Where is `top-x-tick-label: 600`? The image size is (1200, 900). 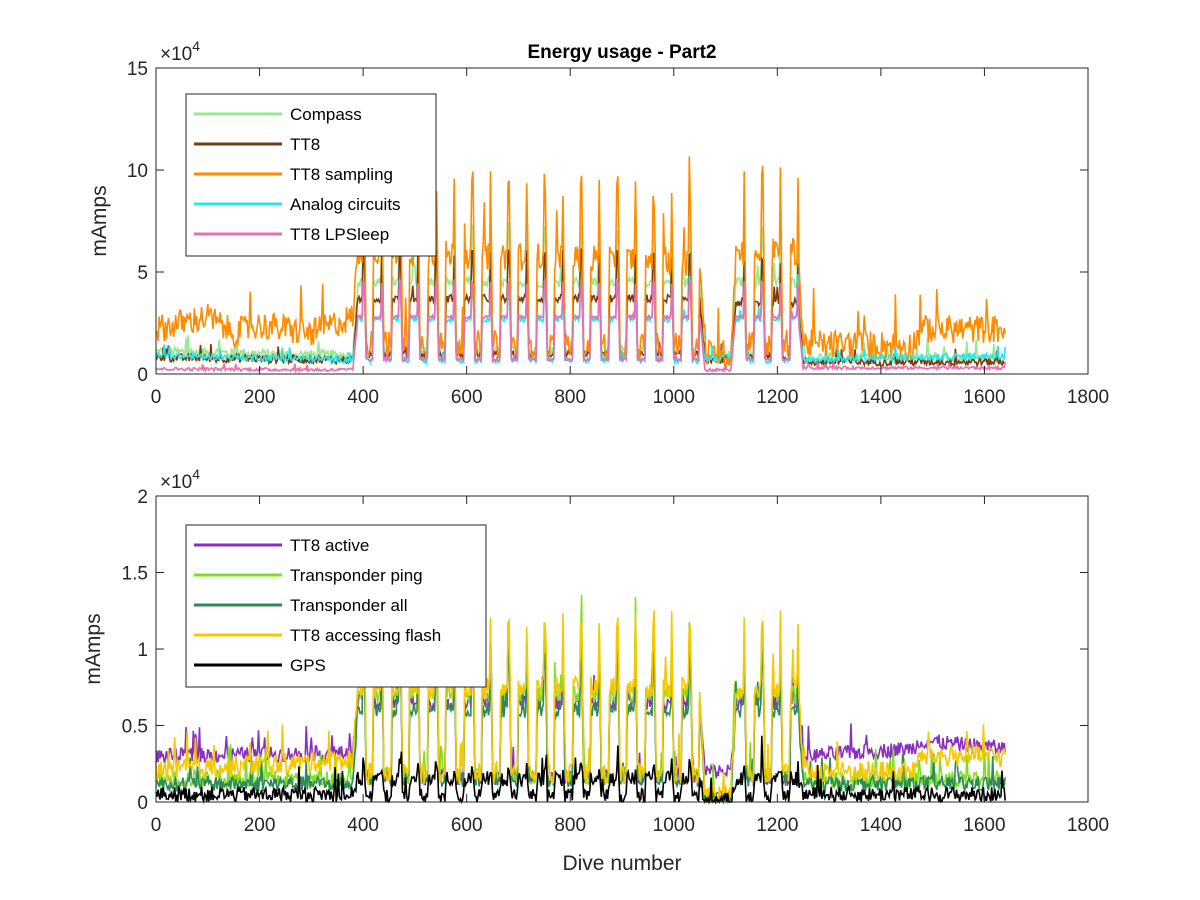
top-x-tick-label: 600 is located at coordinates (467, 397).